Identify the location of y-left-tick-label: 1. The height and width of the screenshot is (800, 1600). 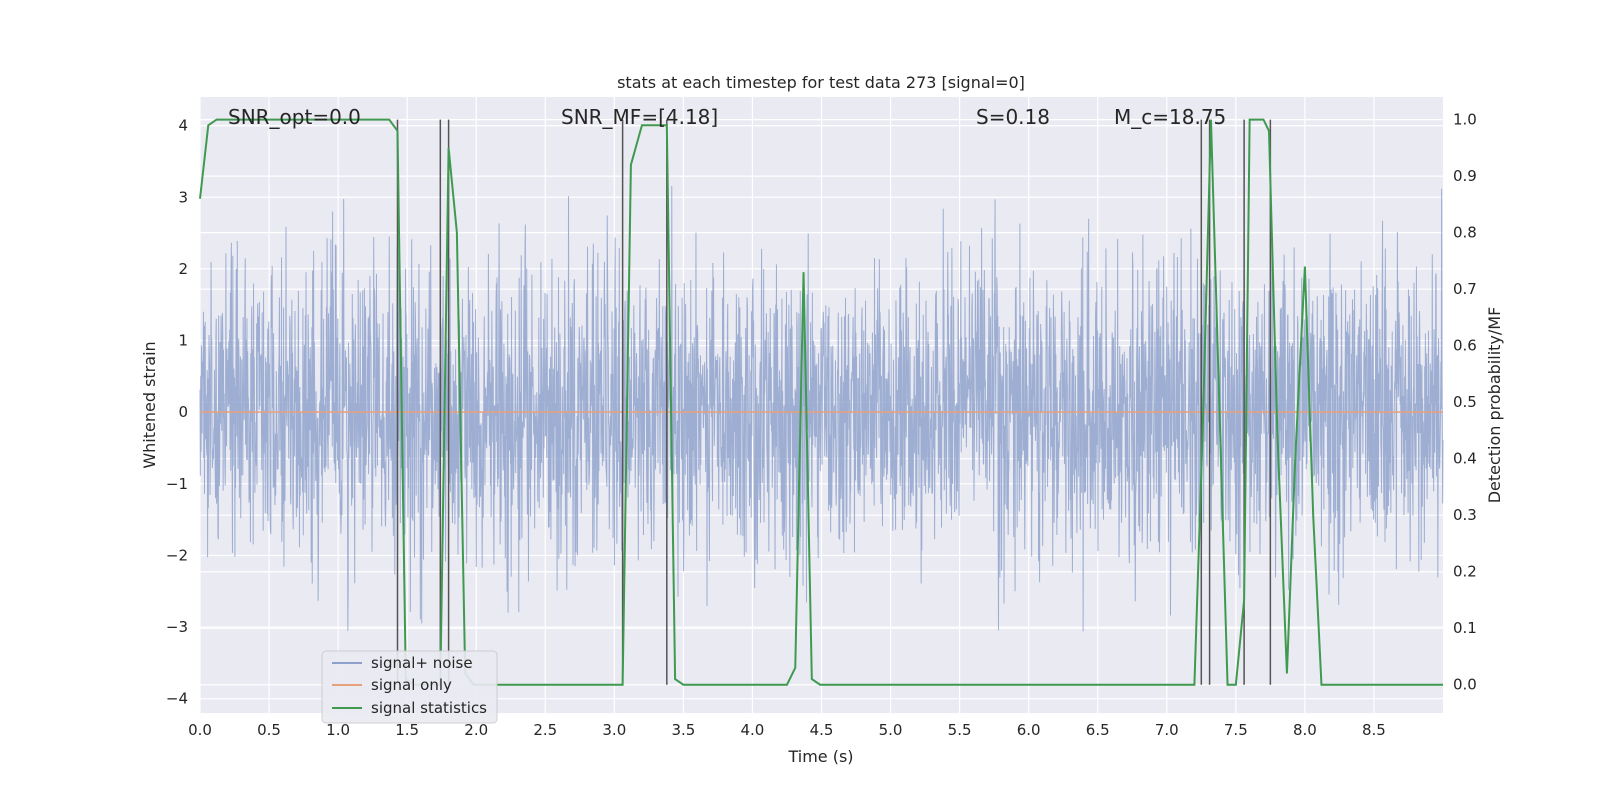
(183, 341).